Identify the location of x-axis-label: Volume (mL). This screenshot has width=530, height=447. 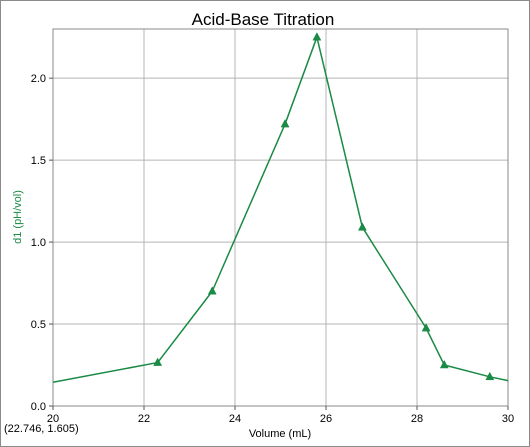
(280, 434).